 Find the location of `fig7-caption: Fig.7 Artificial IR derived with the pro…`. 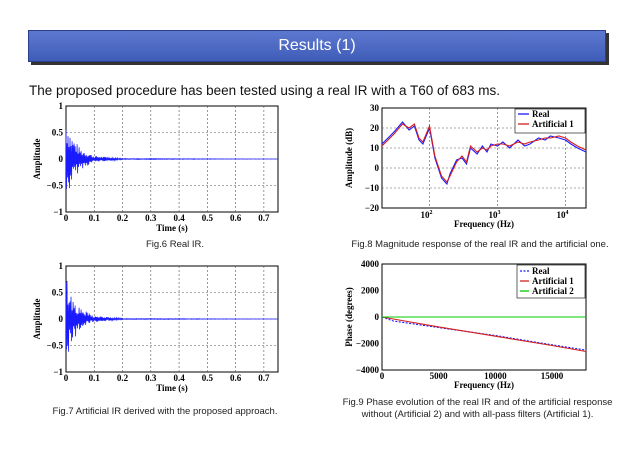

fig7-caption: Fig.7 Artificial IR derived with the pro… is located at coordinates (165, 411).